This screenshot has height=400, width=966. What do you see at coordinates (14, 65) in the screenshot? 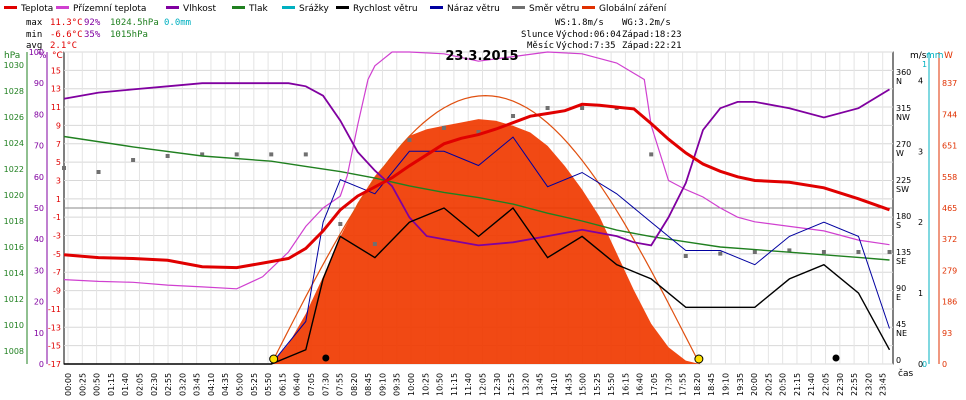
I see `press-tick-label: 1030` at bounding box center [14, 65].